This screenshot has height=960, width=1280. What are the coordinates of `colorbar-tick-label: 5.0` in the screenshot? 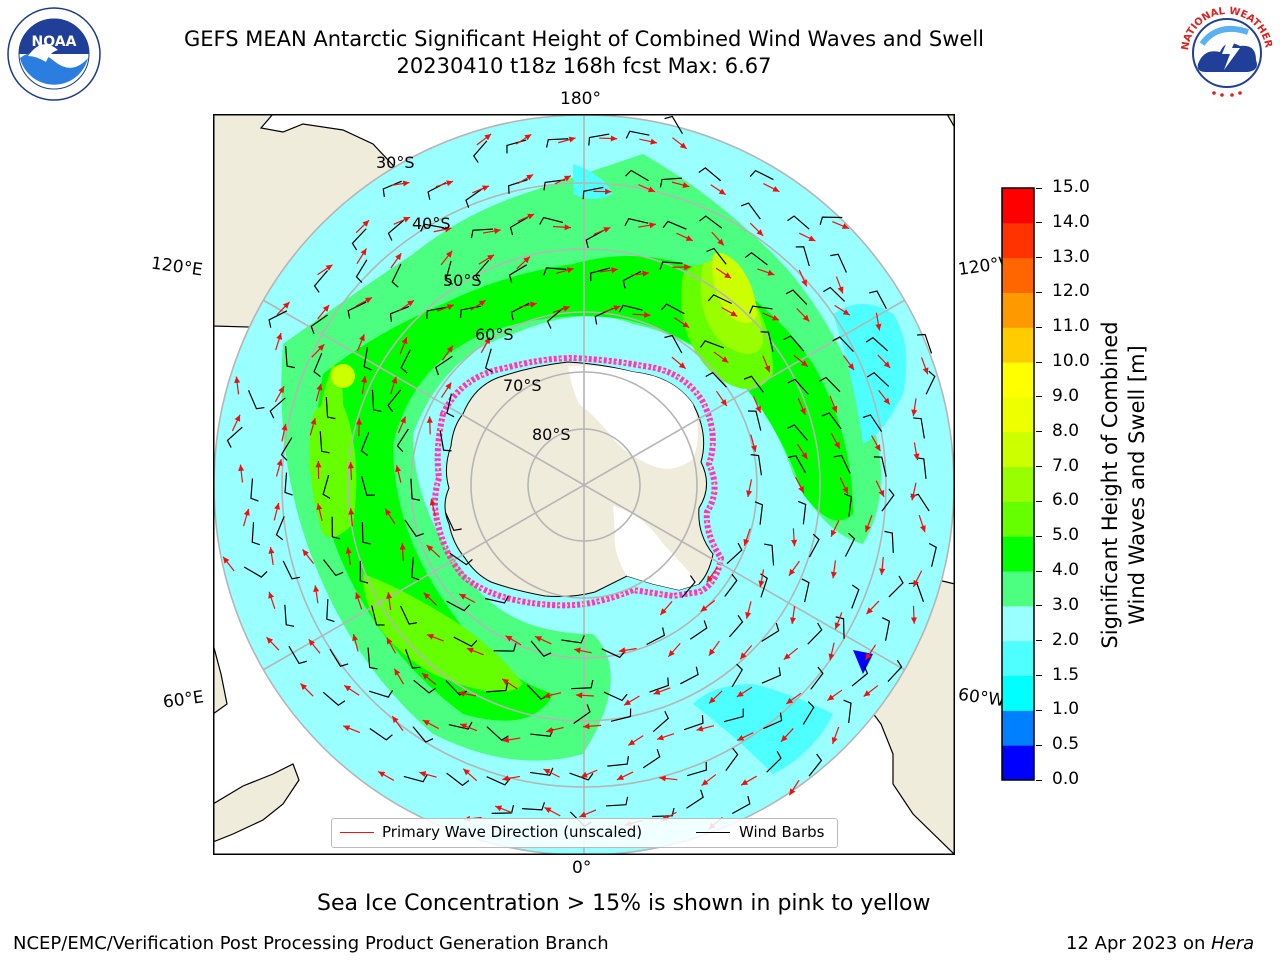 It's located at (1066, 535).